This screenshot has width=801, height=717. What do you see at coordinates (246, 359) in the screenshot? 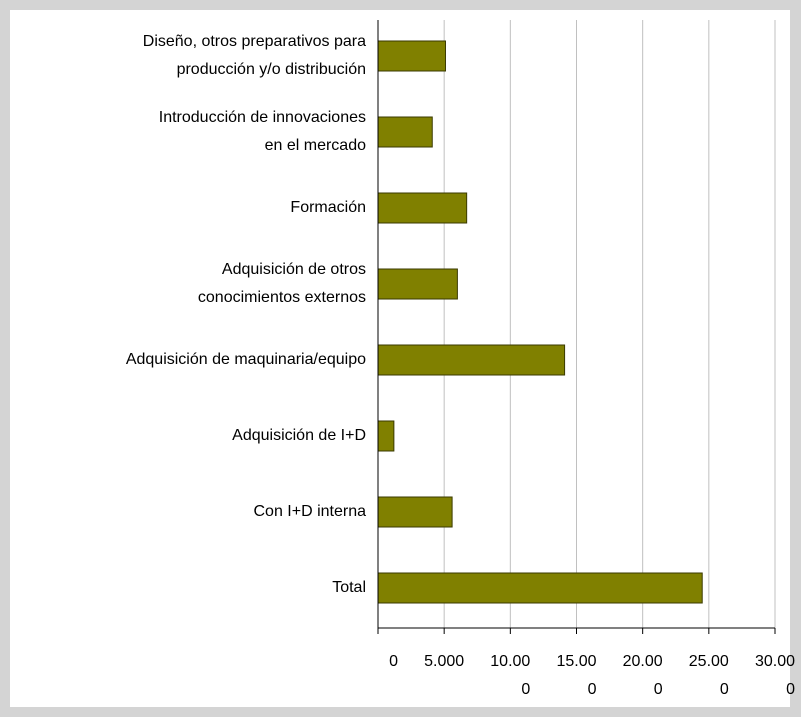
I see `y-tick-label: Adquisición de maquinaria/equipo` at bounding box center [246, 359].